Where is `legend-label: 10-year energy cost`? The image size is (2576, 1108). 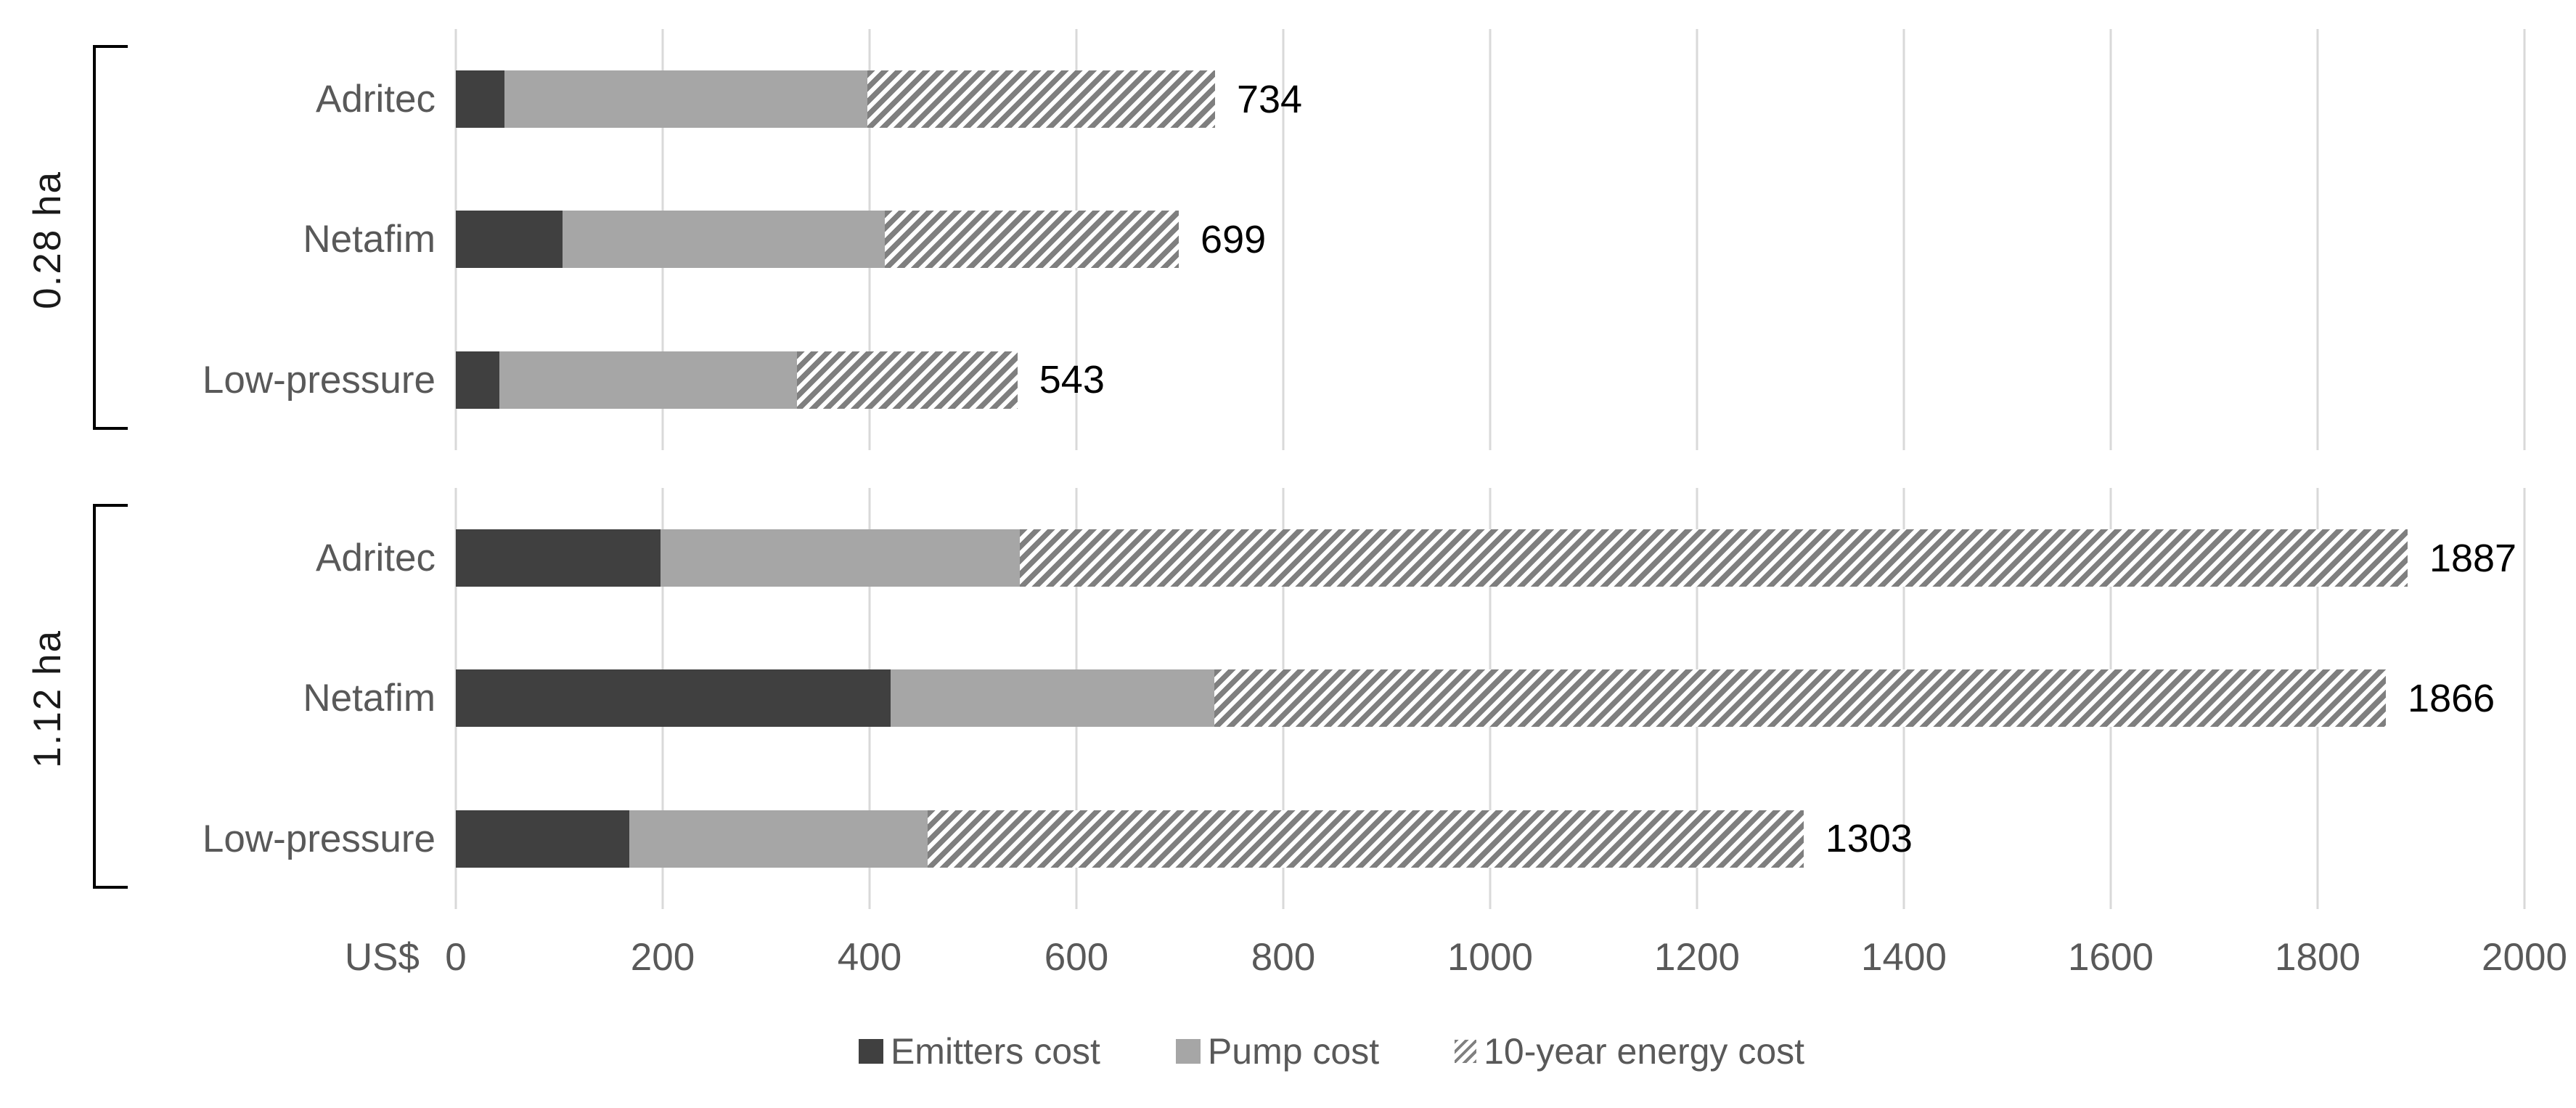 legend-label: 10-year energy cost is located at coordinates (1644, 1052).